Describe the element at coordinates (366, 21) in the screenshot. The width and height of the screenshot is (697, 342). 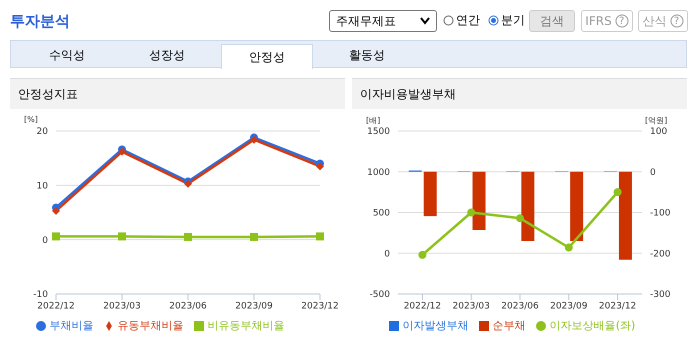
I see `text: 주재무제표` at that location.